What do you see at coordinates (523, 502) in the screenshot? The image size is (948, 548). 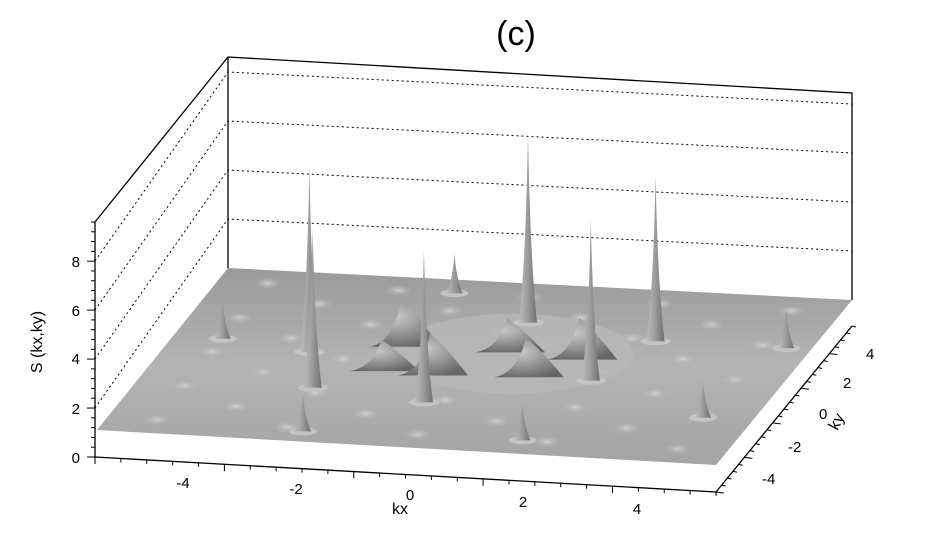 I see `x-tick-label: 2` at bounding box center [523, 502].